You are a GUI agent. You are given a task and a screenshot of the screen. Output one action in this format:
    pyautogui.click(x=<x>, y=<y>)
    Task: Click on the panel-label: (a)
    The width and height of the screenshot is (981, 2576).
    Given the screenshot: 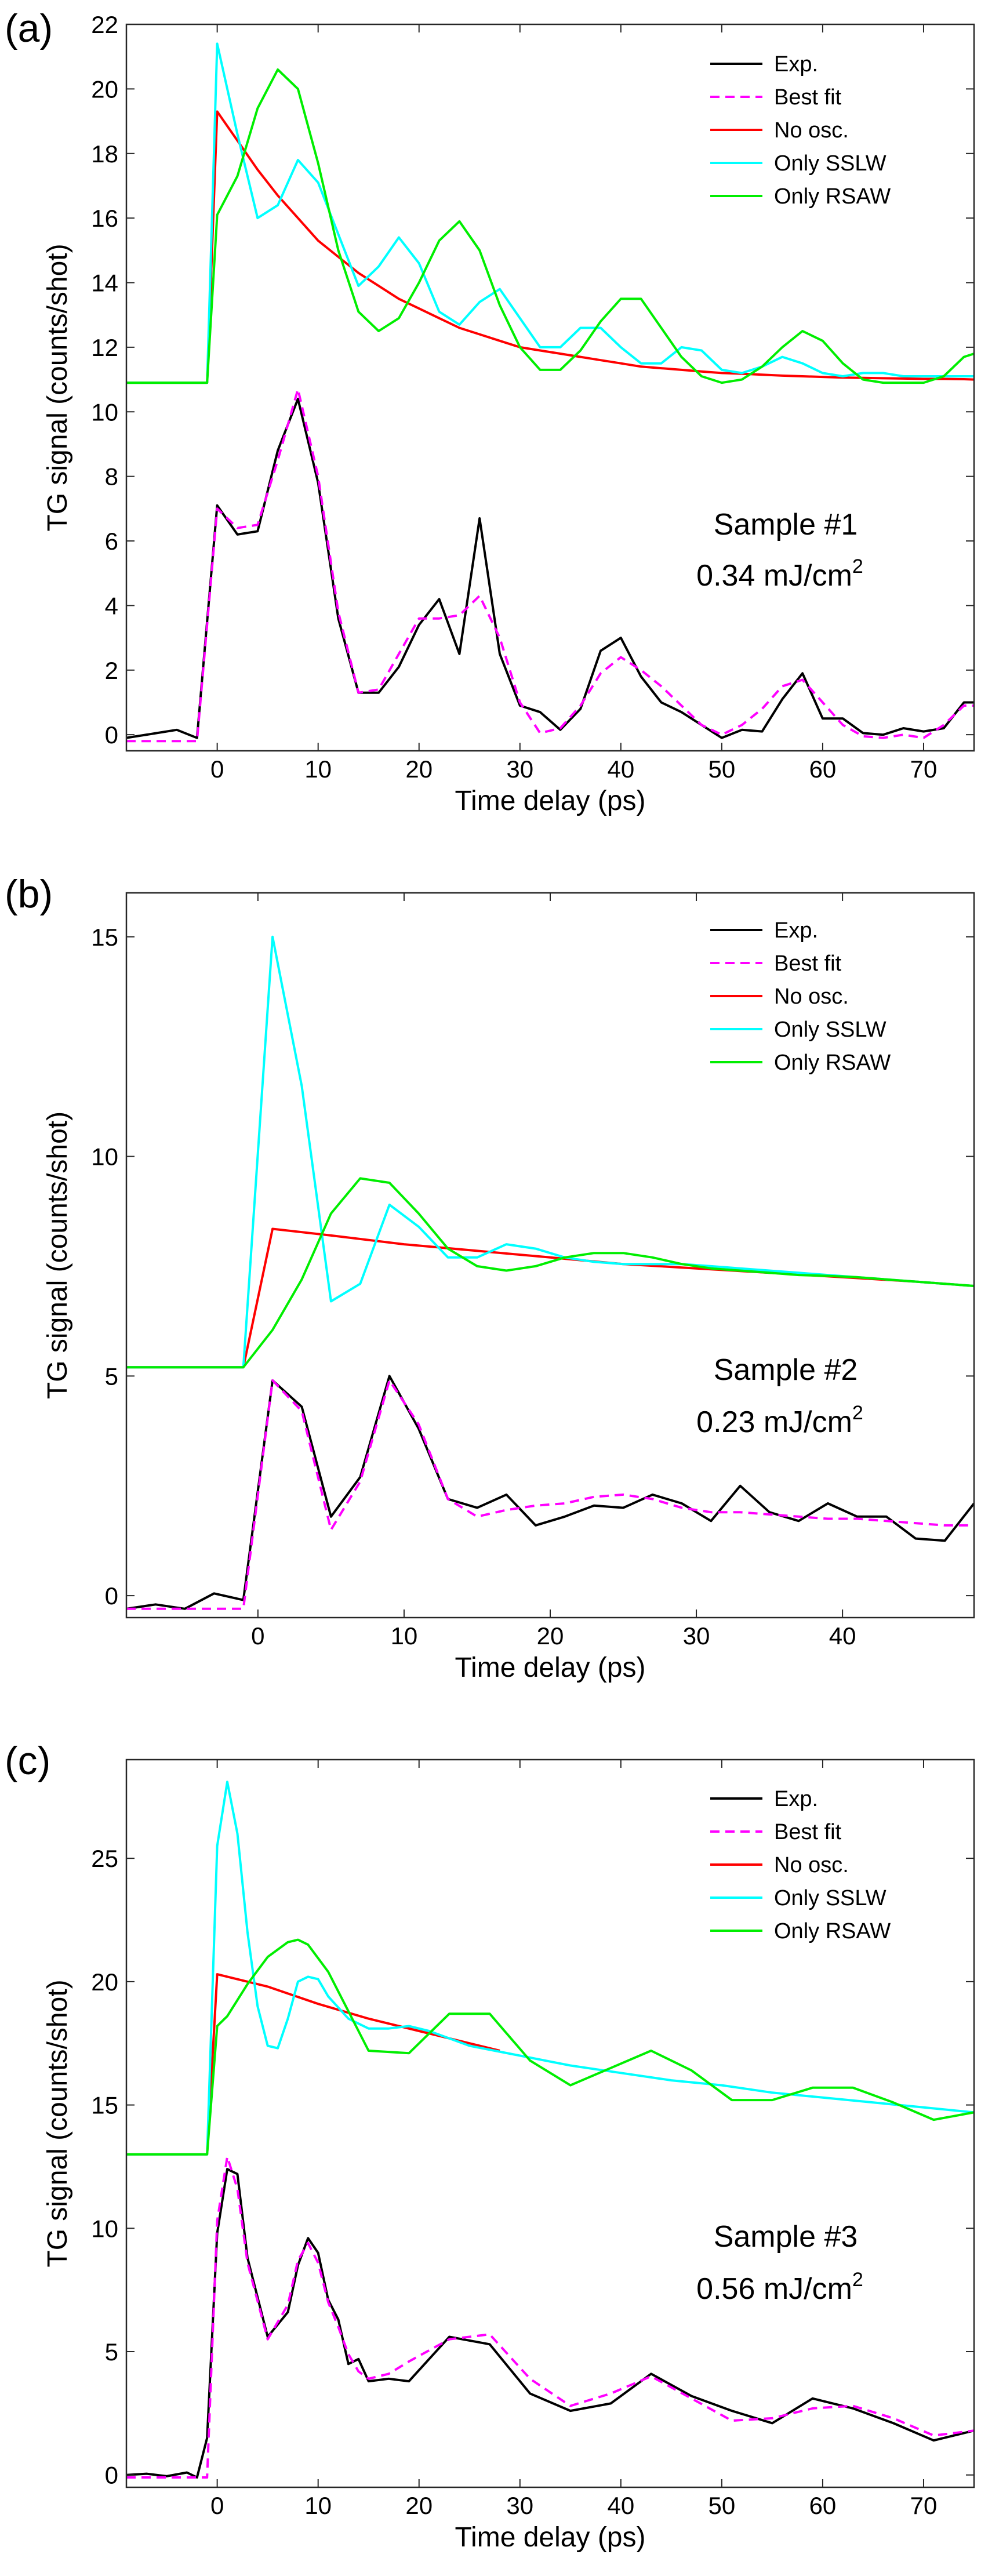 What is the action you would take?
    pyautogui.click(x=29, y=28)
    